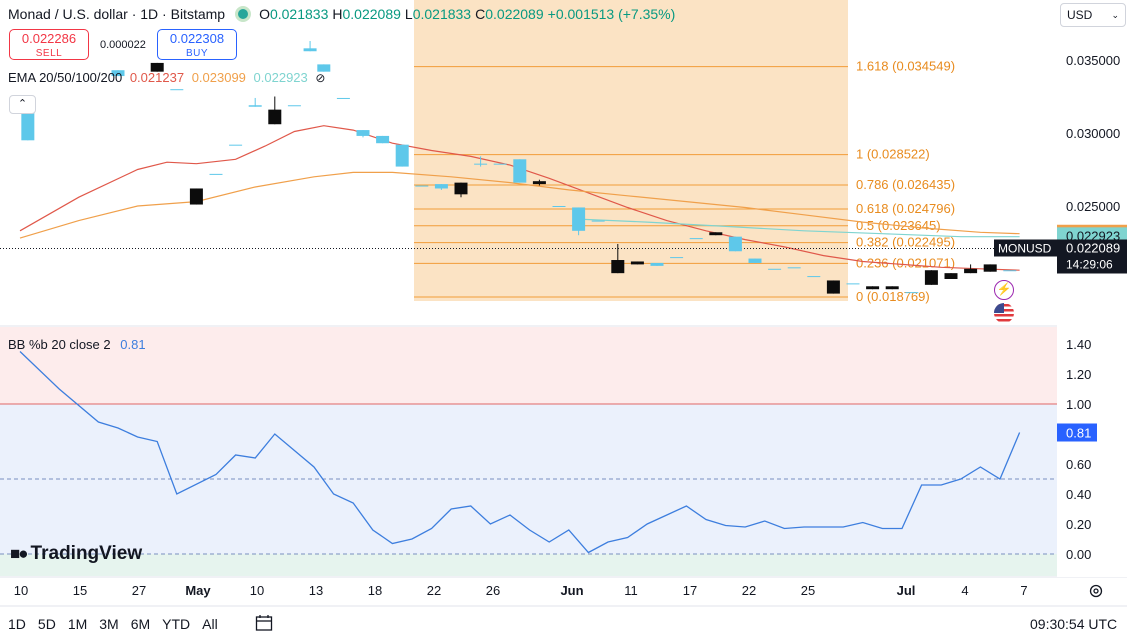  What do you see at coordinates (808, 590) in the screenshot?
I see `time-axis-tick: 25` at bounding box center [808, 590].